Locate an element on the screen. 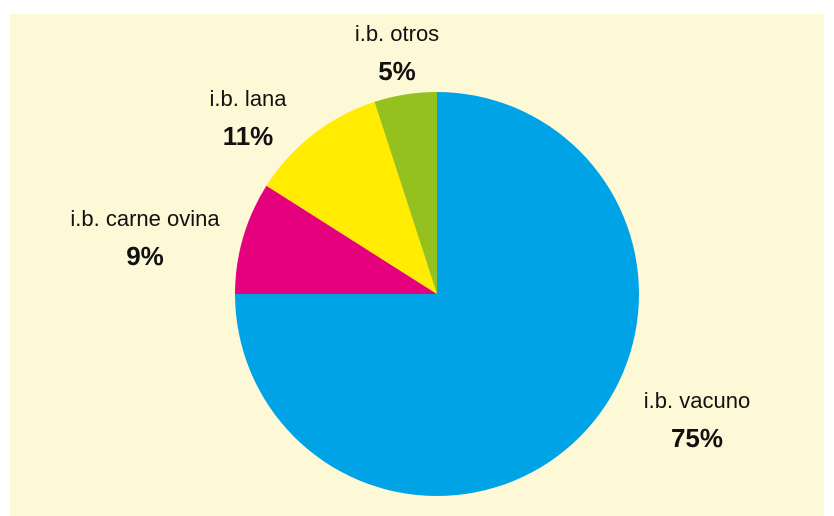  slice-value-label: 75% is located at coordinates (697, 438).